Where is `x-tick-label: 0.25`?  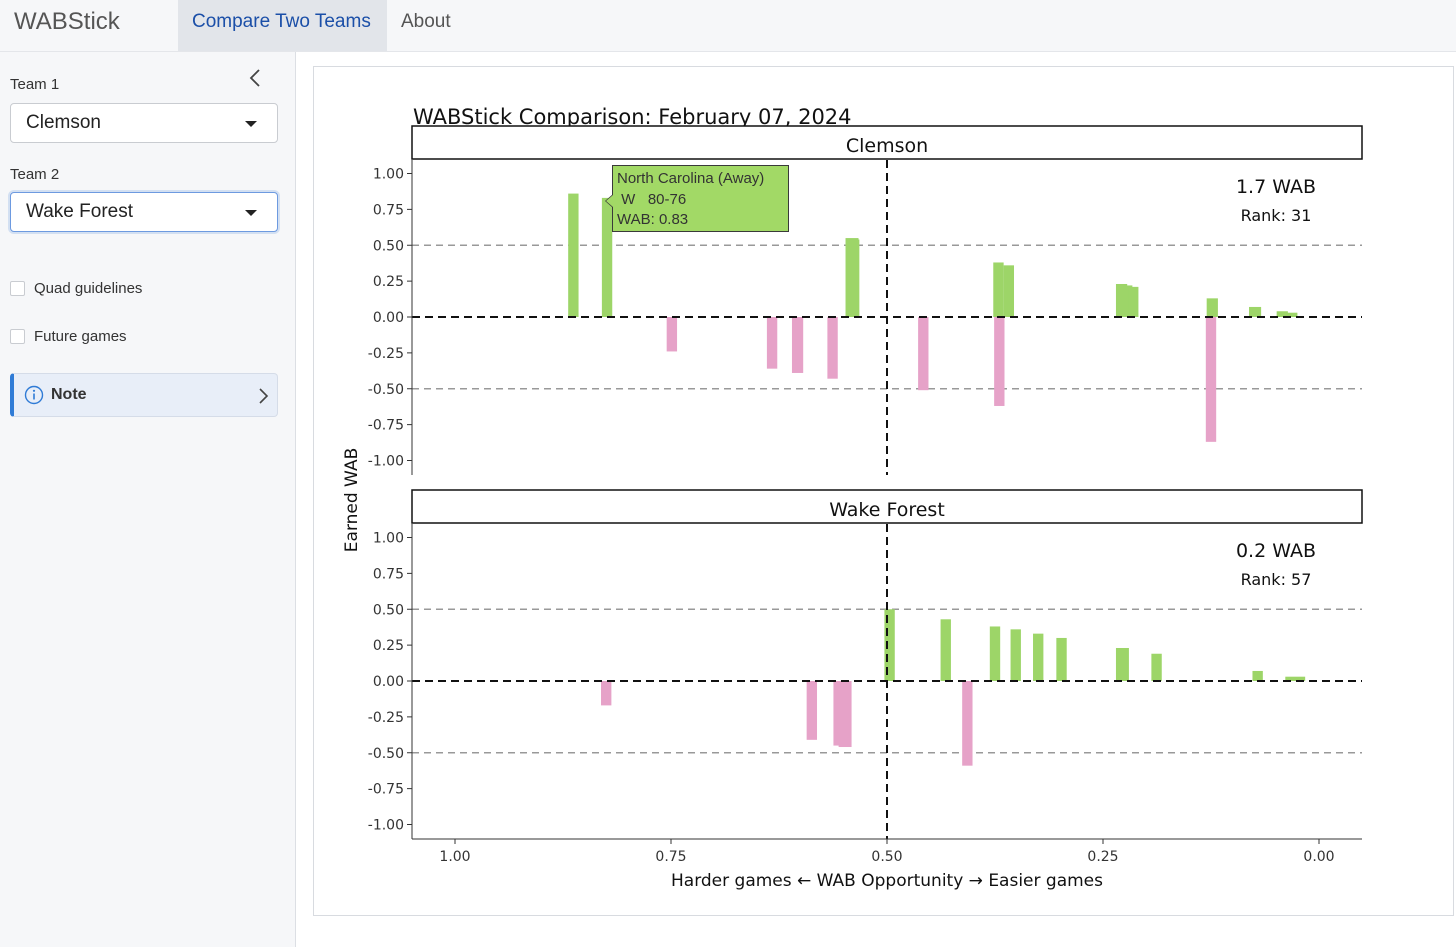
x-tick-label: 0.25 is located at coordinates (1102, 857).